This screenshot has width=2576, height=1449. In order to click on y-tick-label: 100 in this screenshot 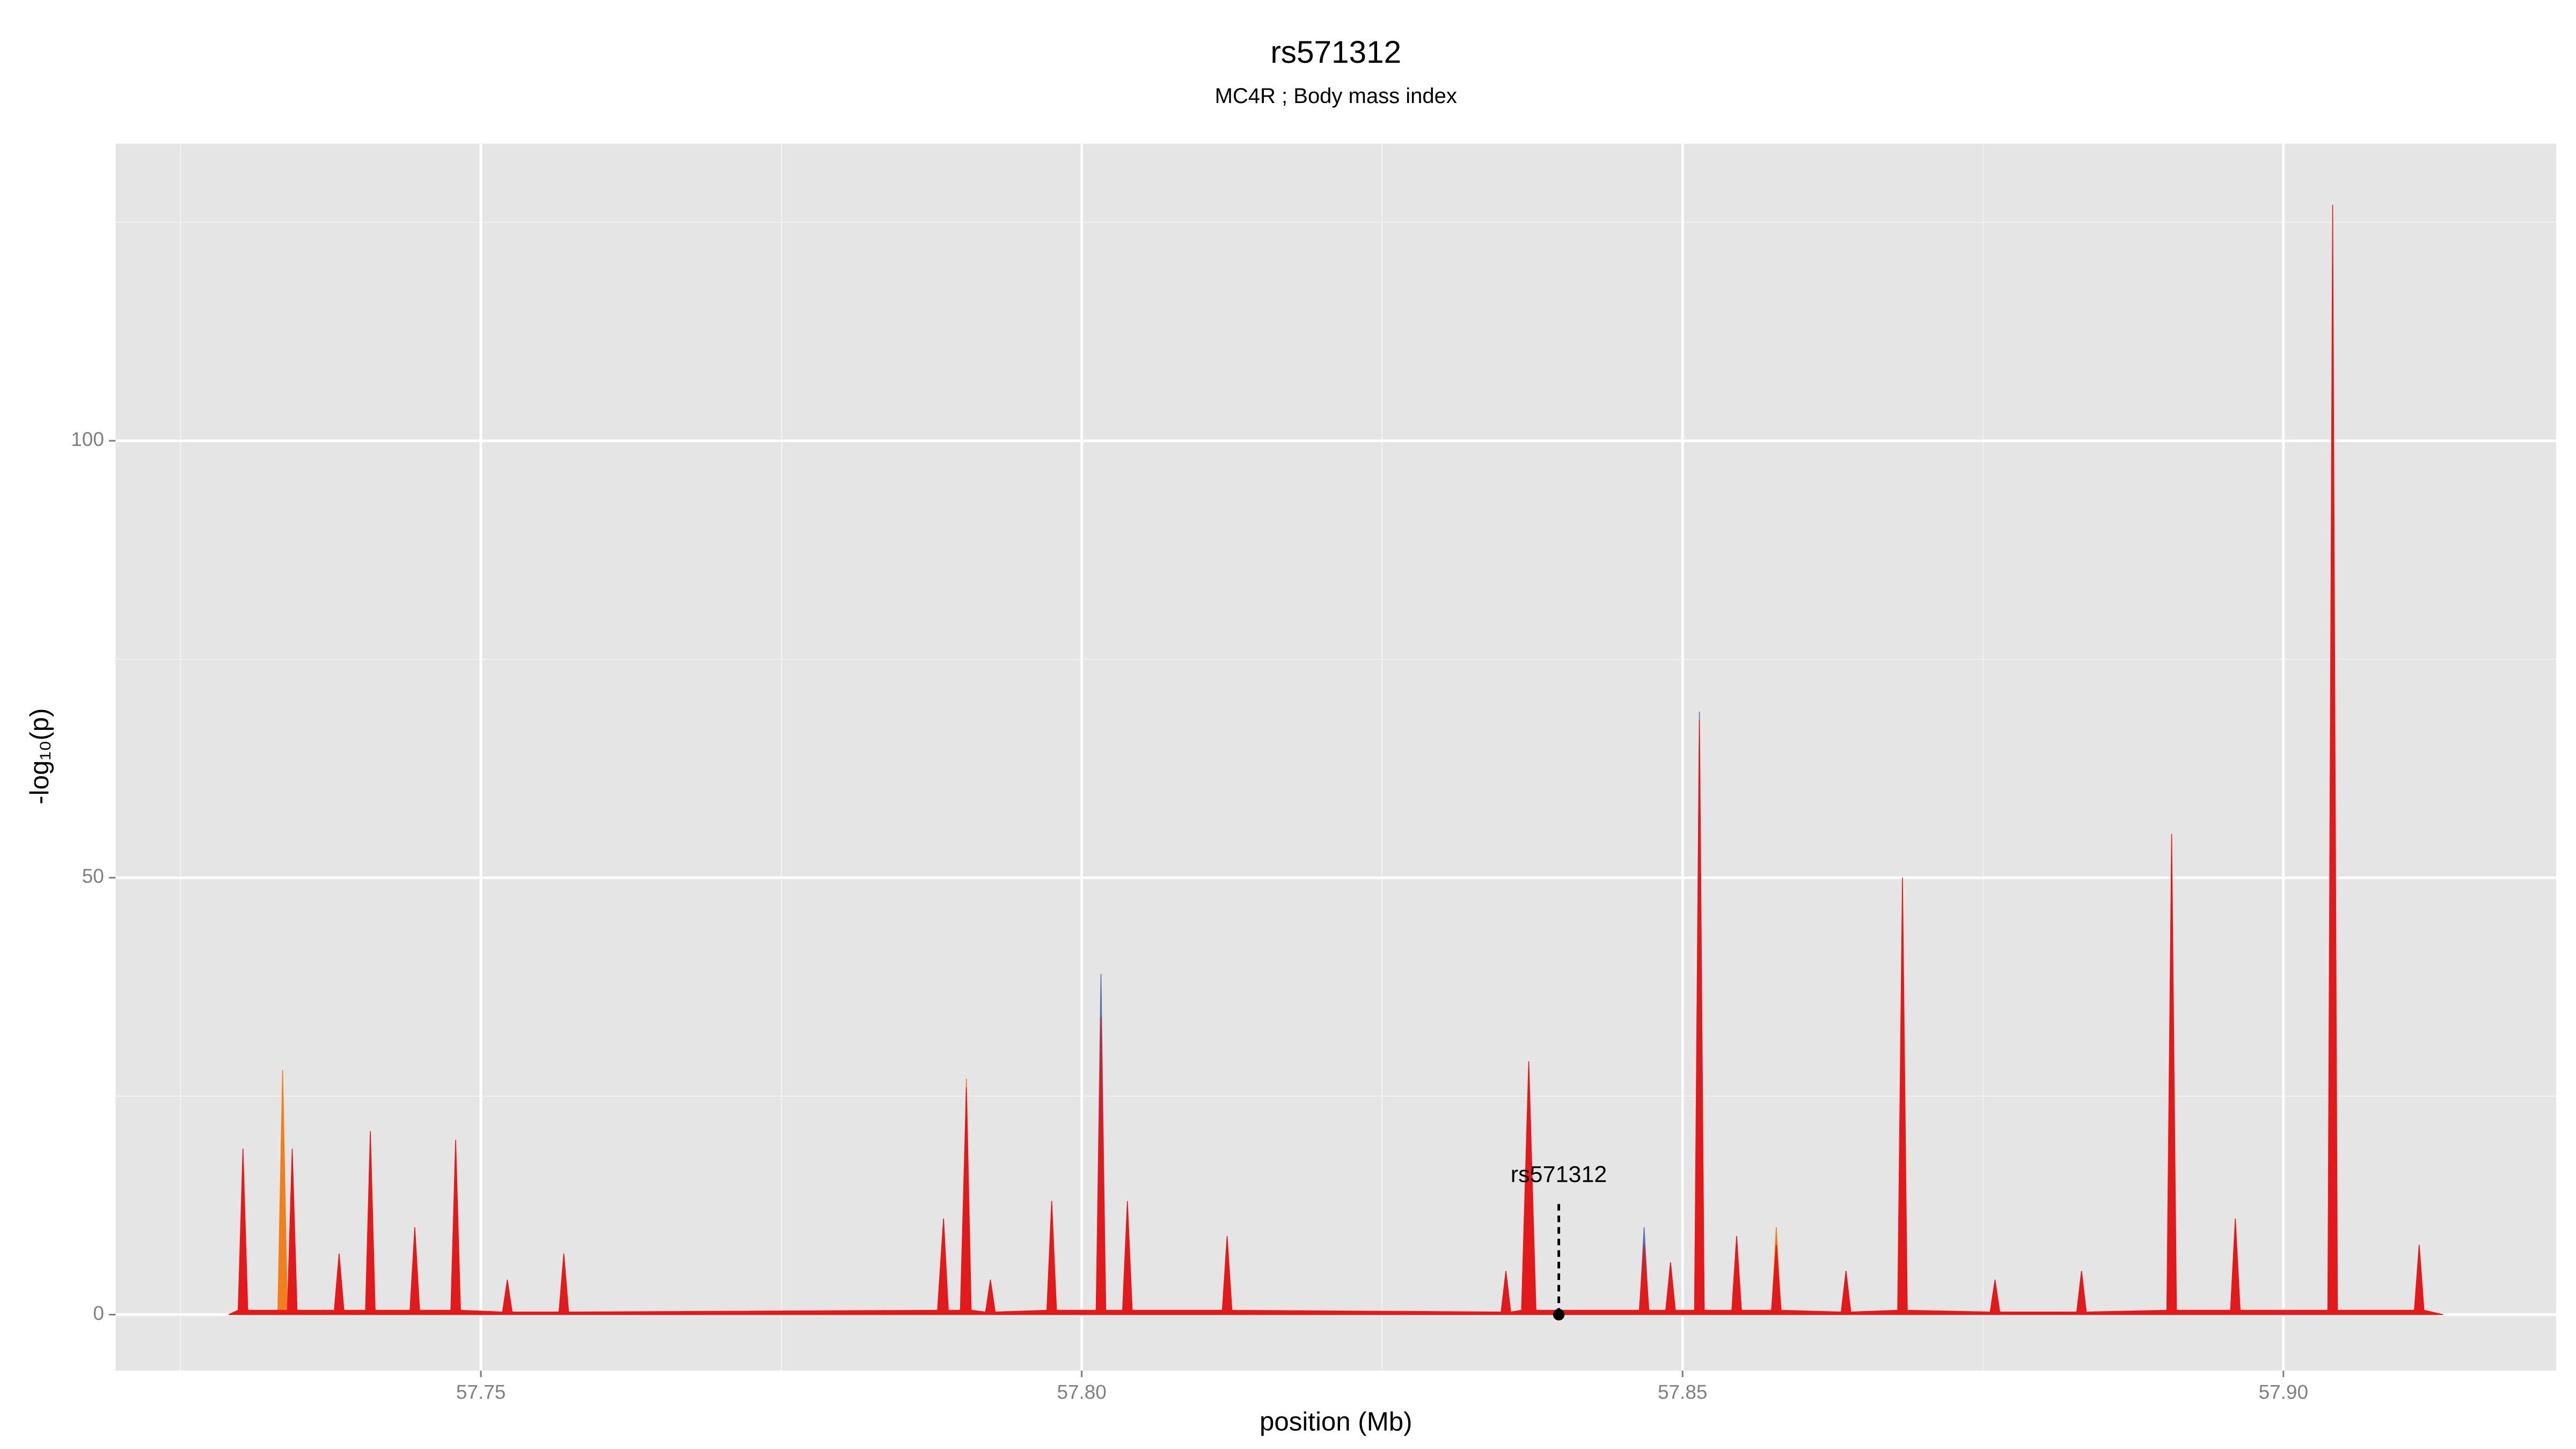, I will do `click(87, 439)`.